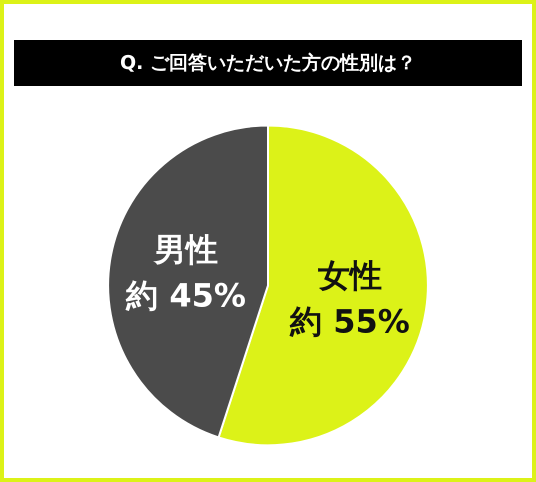 This screenshot has height=482, width=536. I want to click on slice-label: 女性, so click(349, 275).